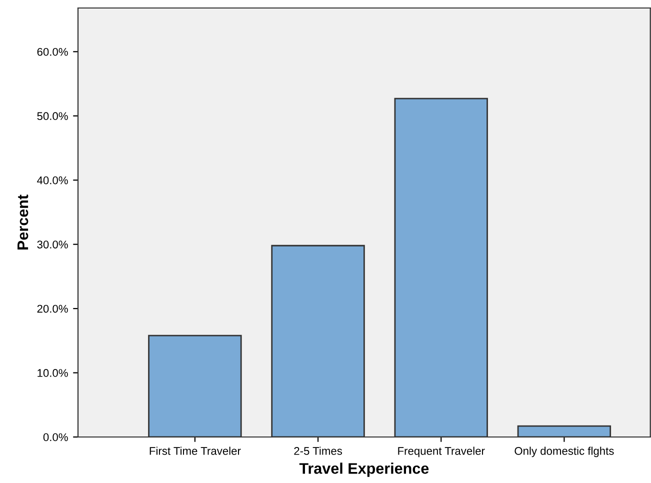  What do you see at coordinates (52, 116) in the screenshot?
I see `y-tick-label: 50.0%` at bounding box center [52, 116].